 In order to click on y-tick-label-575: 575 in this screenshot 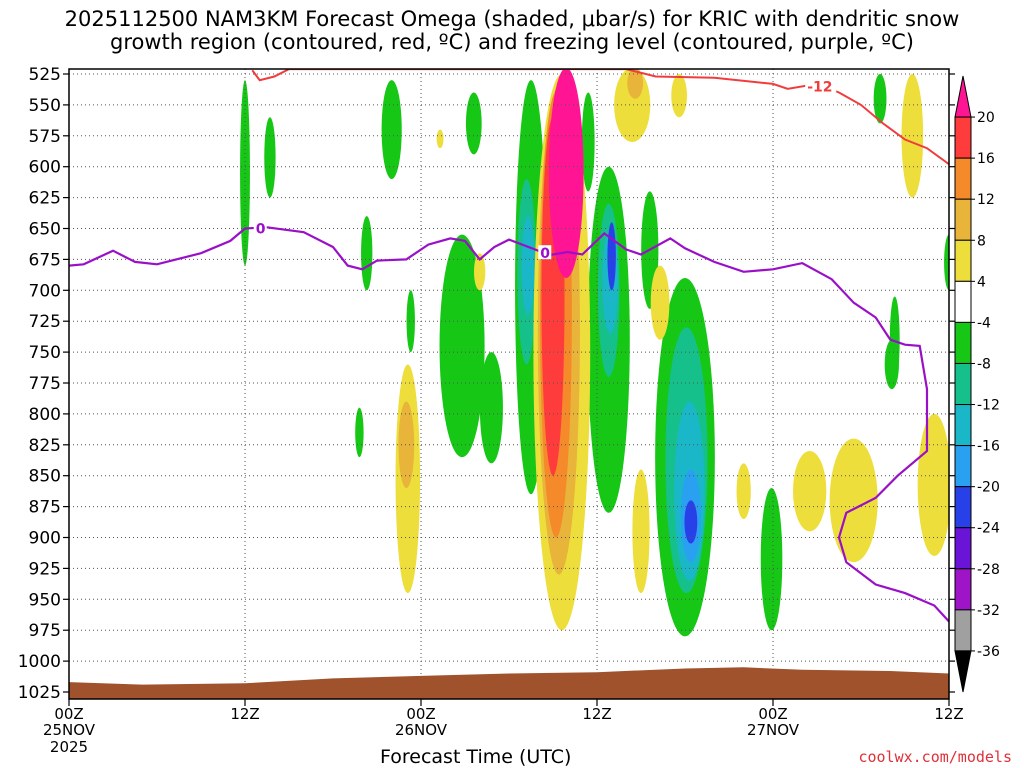, I will do `click(45, 137)`.